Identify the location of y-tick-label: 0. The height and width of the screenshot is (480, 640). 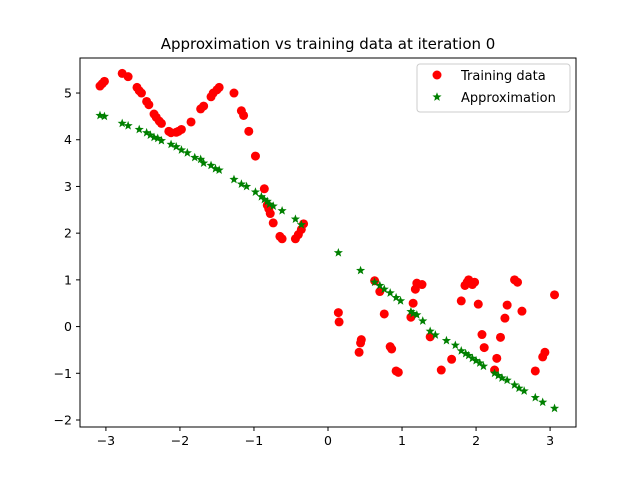
(68, 326).